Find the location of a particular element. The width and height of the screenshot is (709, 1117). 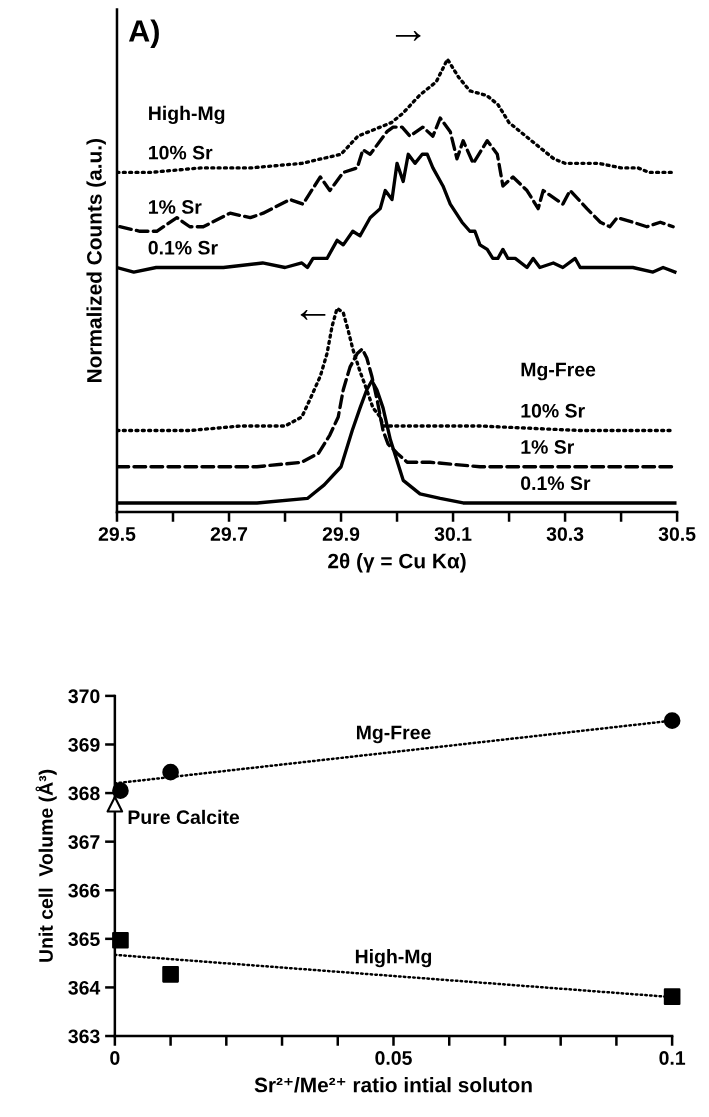

text: A) is located at coordinates (143, 33).